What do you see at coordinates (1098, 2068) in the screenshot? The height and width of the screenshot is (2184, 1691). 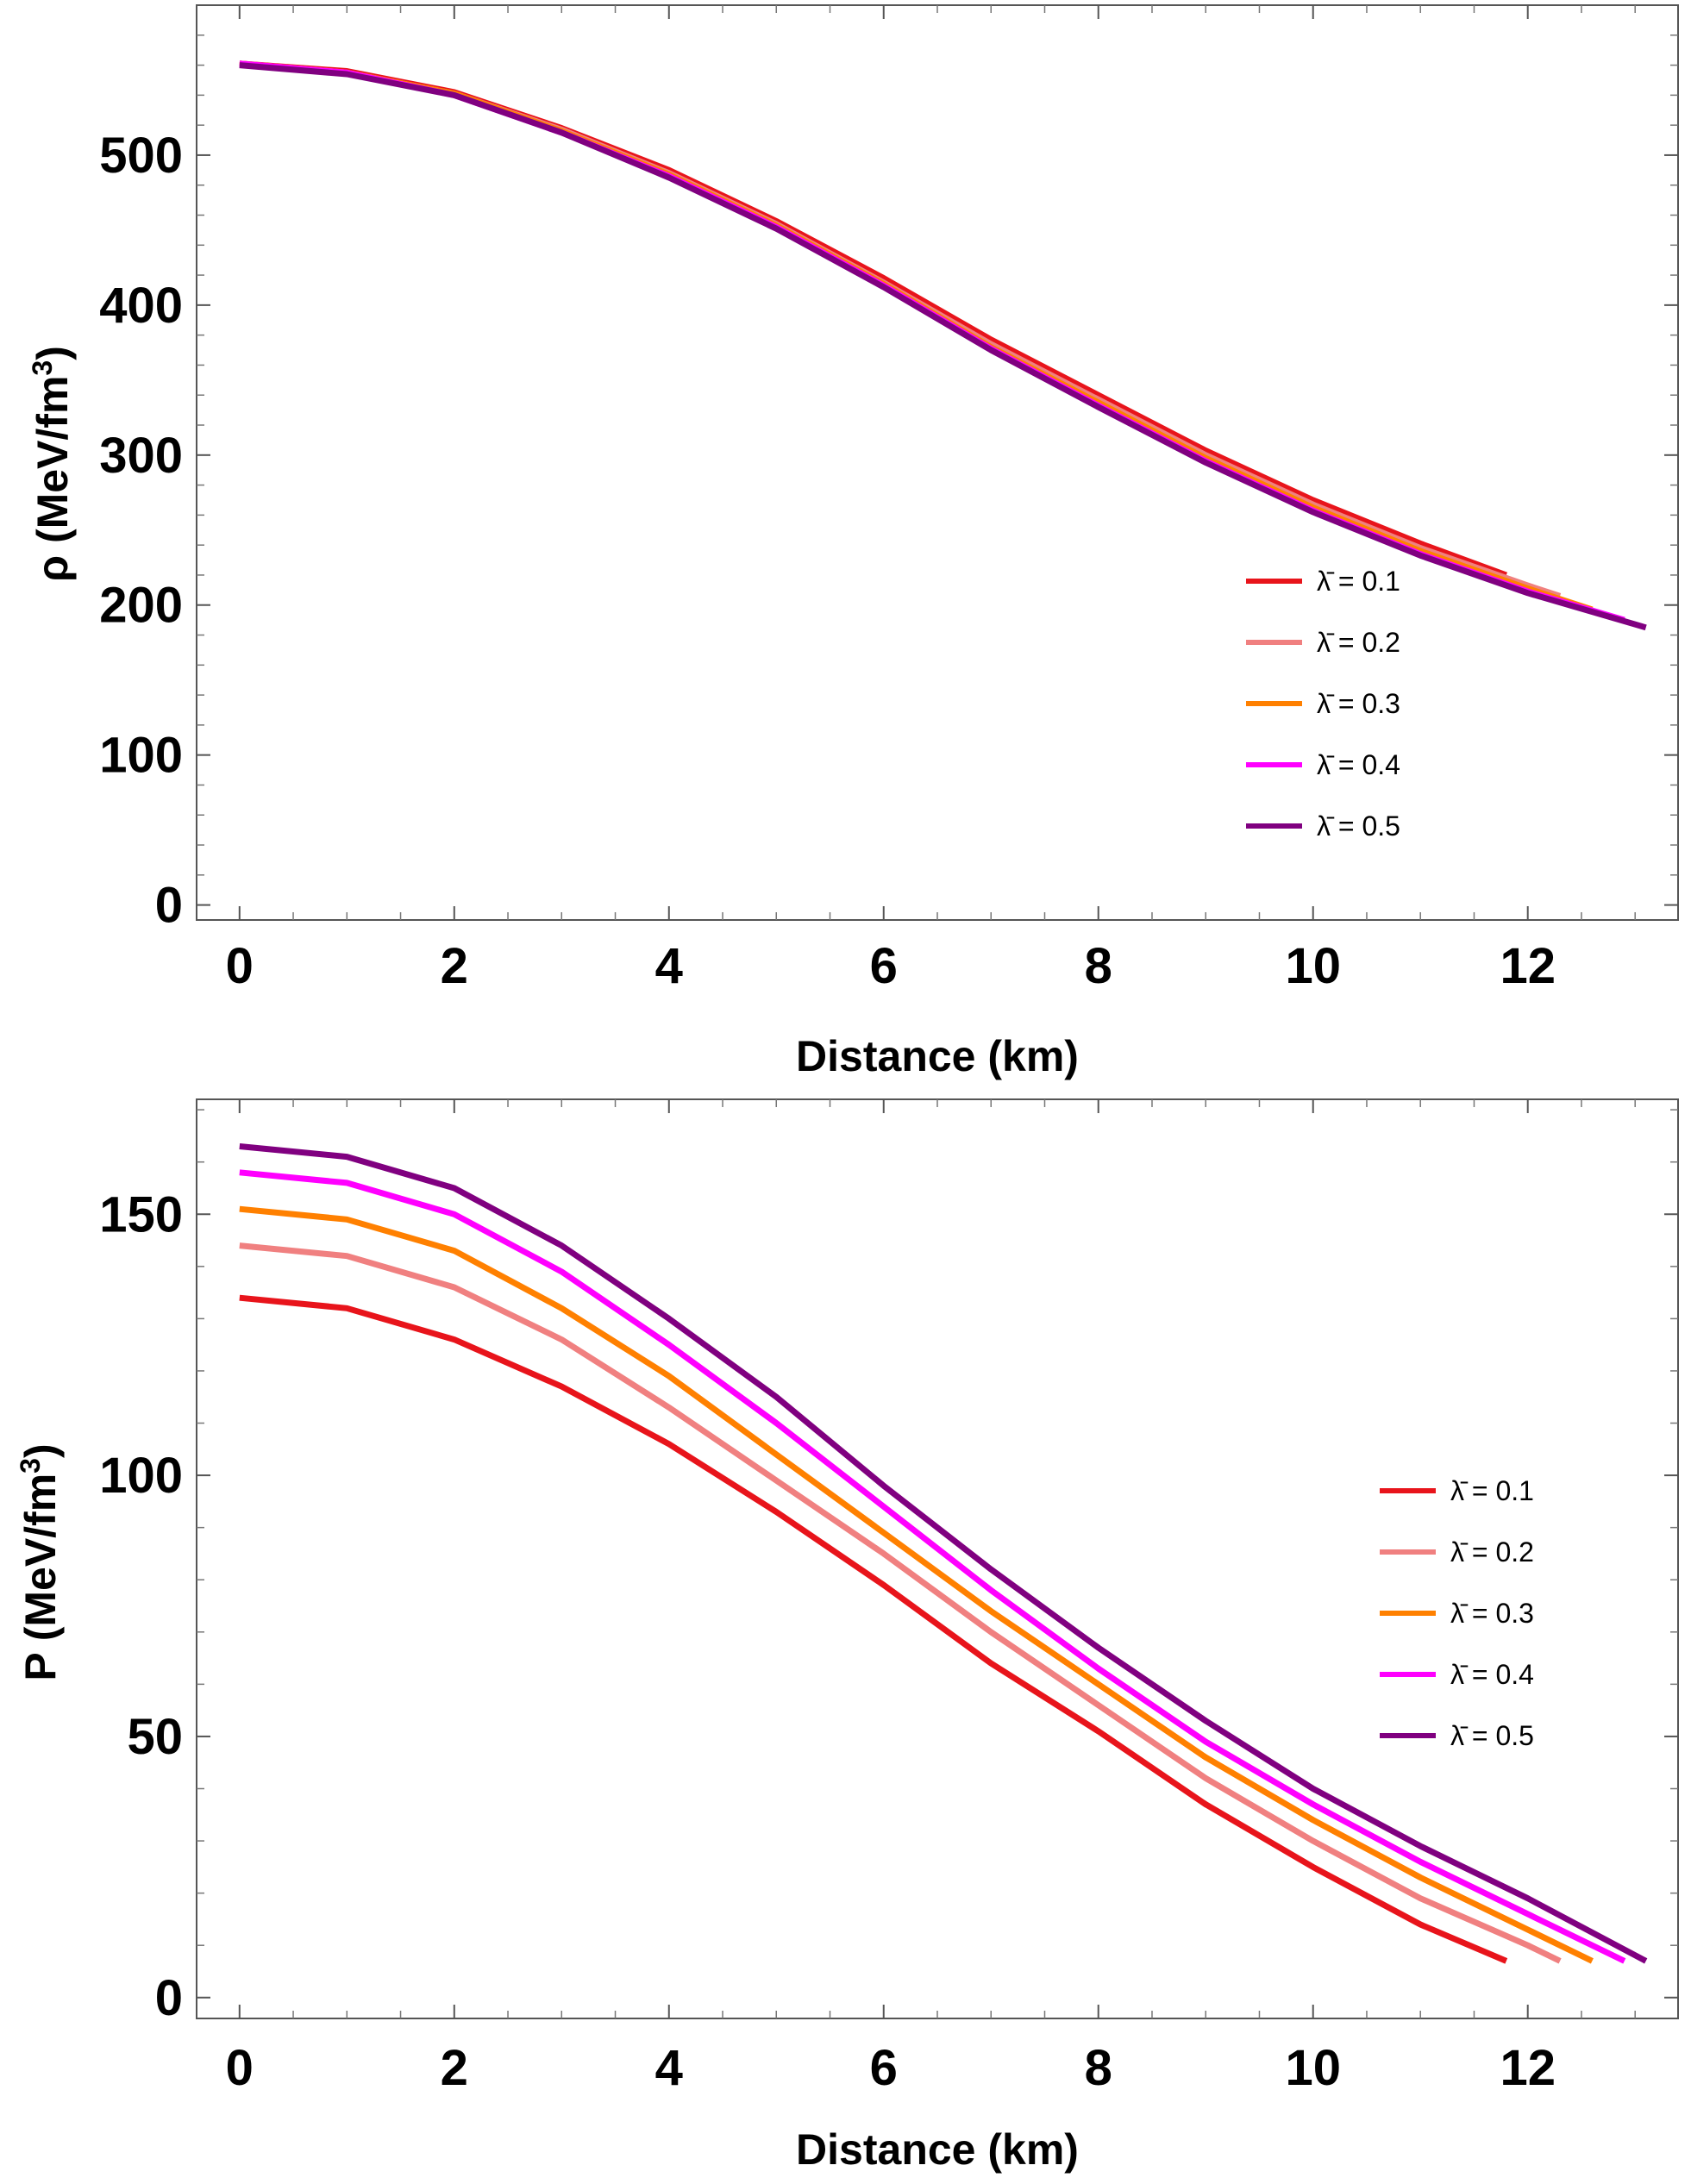 I see `pressure-x-tick-label: 8` at bounding box center [1098, 2068].